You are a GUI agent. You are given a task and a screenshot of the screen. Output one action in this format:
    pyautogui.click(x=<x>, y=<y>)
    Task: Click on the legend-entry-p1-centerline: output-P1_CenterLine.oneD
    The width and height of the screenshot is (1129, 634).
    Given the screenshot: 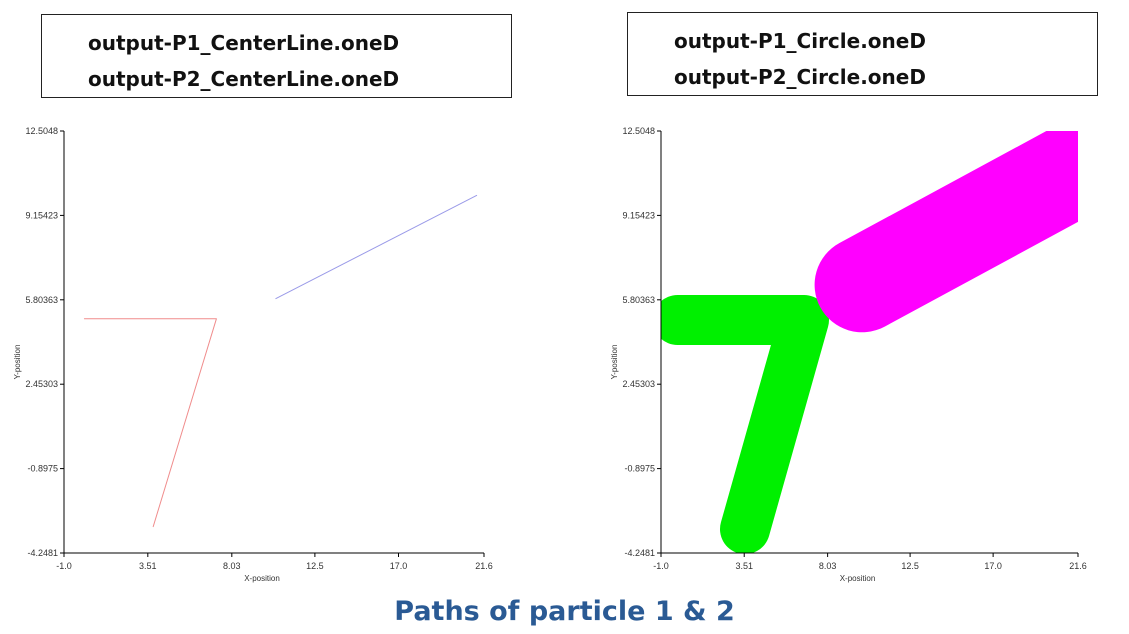 What is the action you would take?
    pyautogui.click(x=244, y=43)
    